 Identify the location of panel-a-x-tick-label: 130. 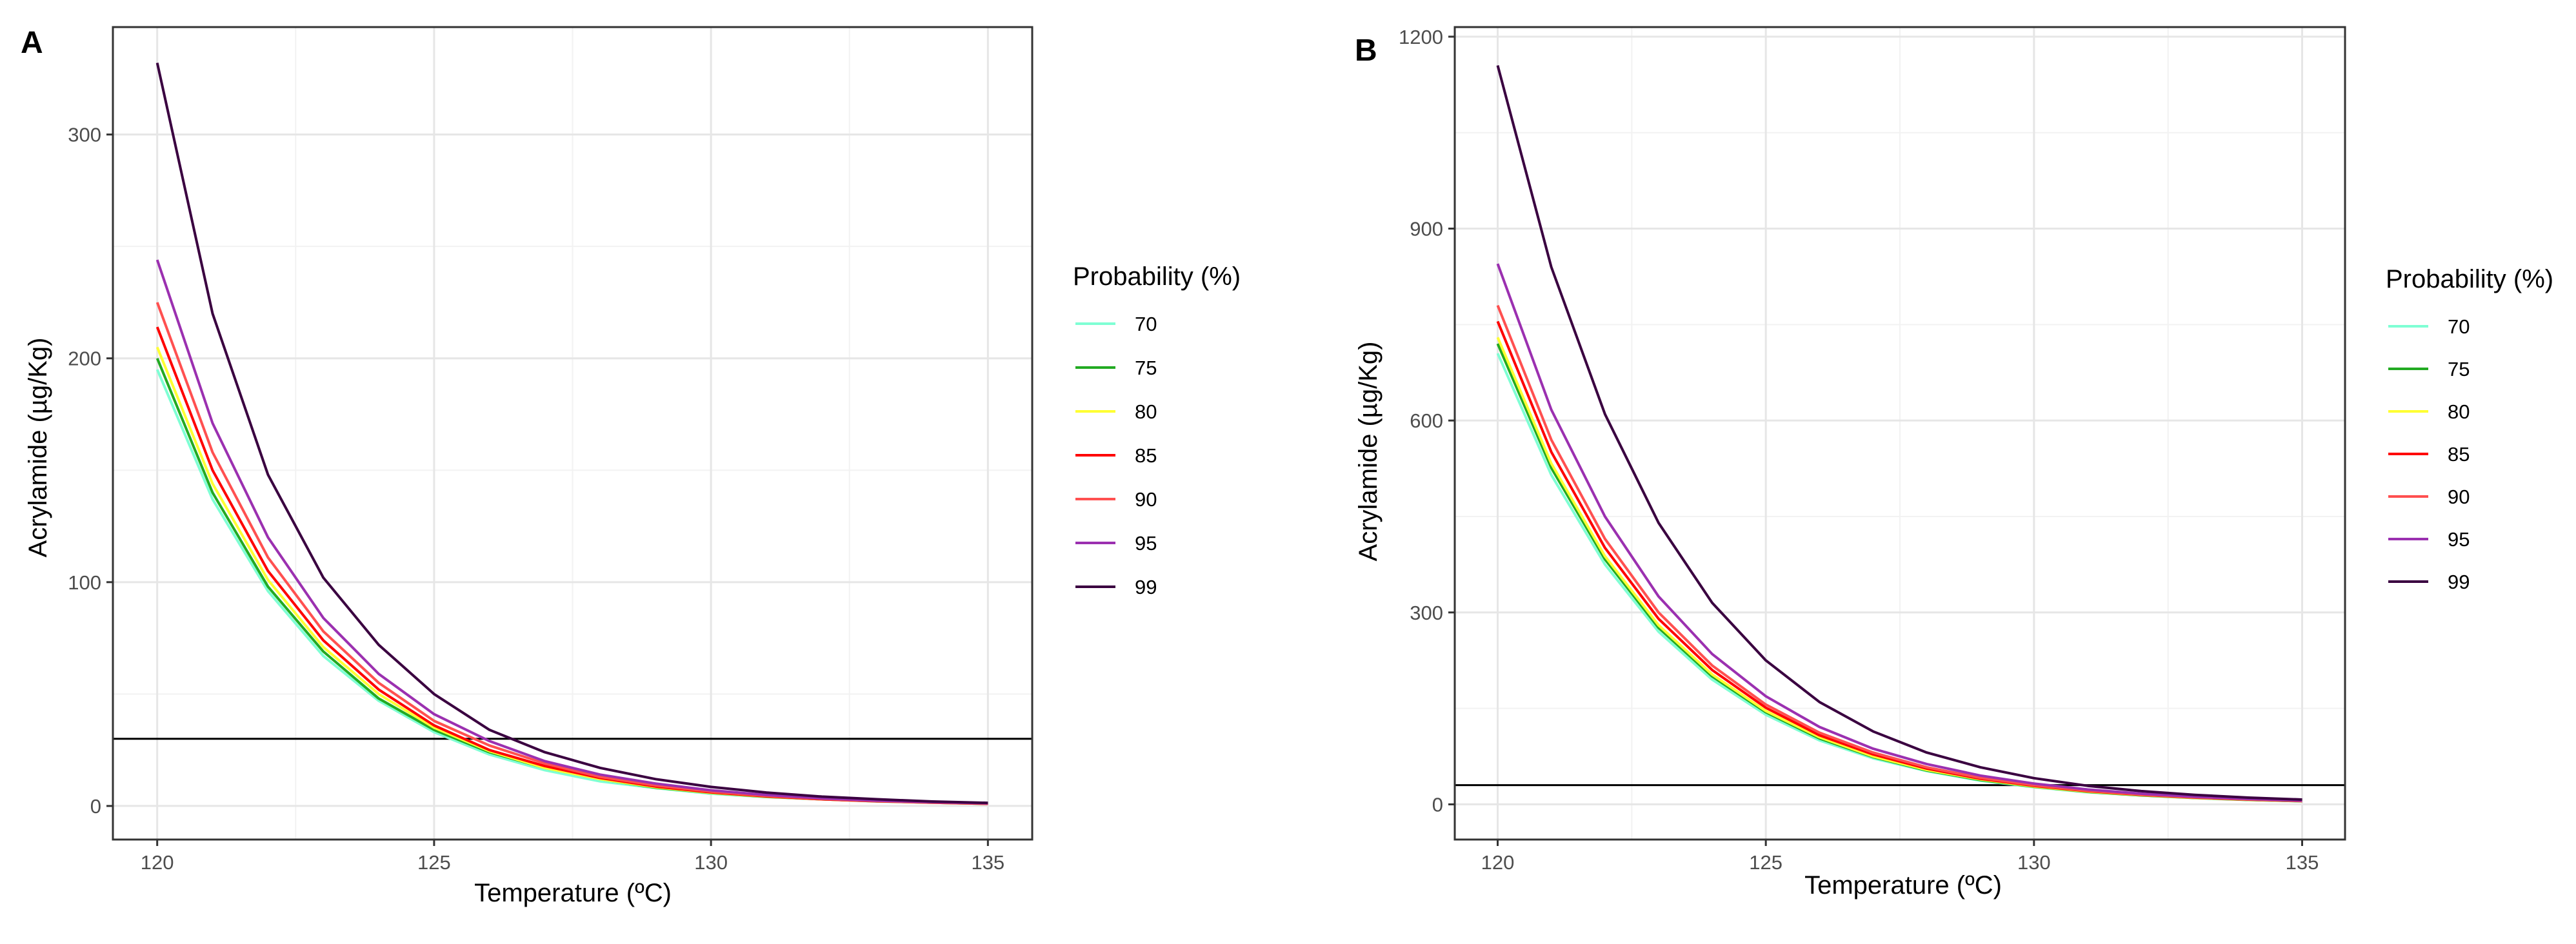
(711, 863).